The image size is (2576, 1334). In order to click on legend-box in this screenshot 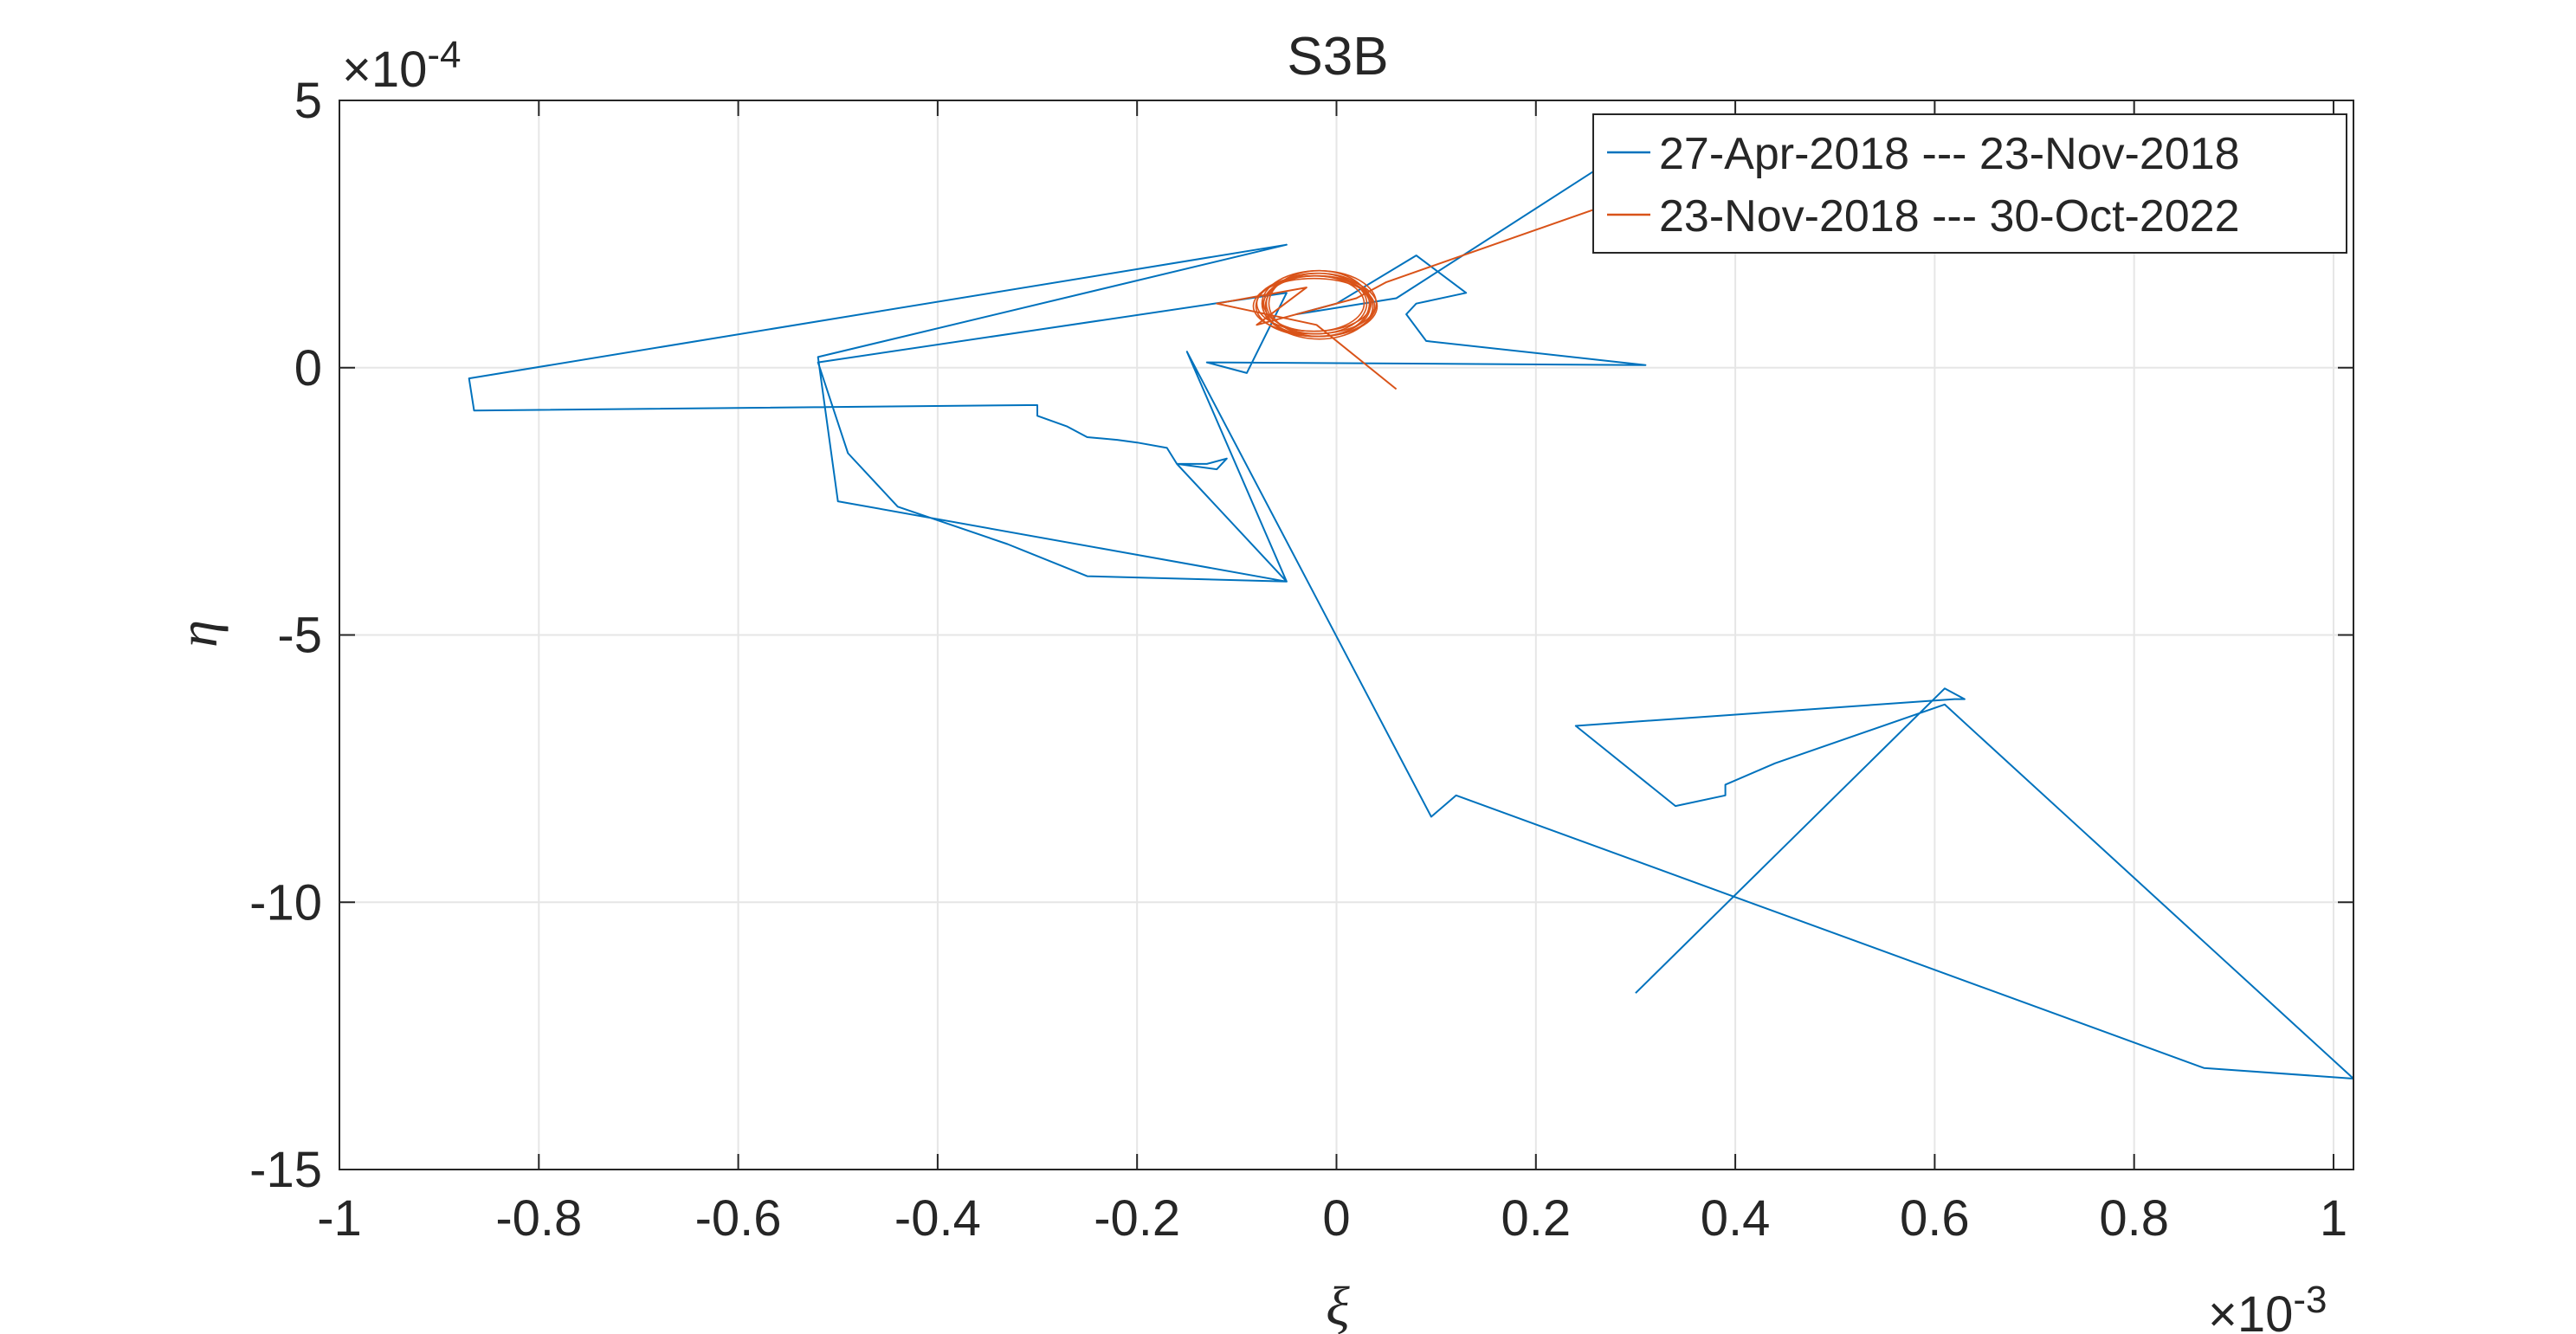, I will do `click(1969, 183)`.